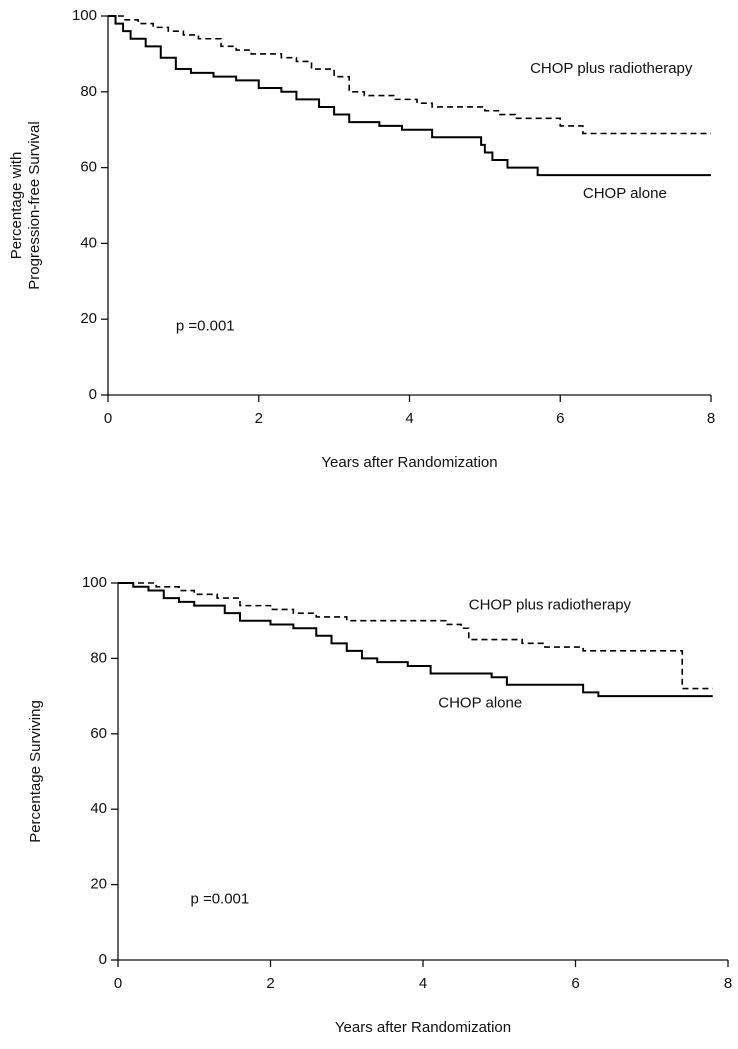  Describe the element at coordinates (34, 205) in the screenshot. I see `y-axis-label: Progression-free Survival` at that location.